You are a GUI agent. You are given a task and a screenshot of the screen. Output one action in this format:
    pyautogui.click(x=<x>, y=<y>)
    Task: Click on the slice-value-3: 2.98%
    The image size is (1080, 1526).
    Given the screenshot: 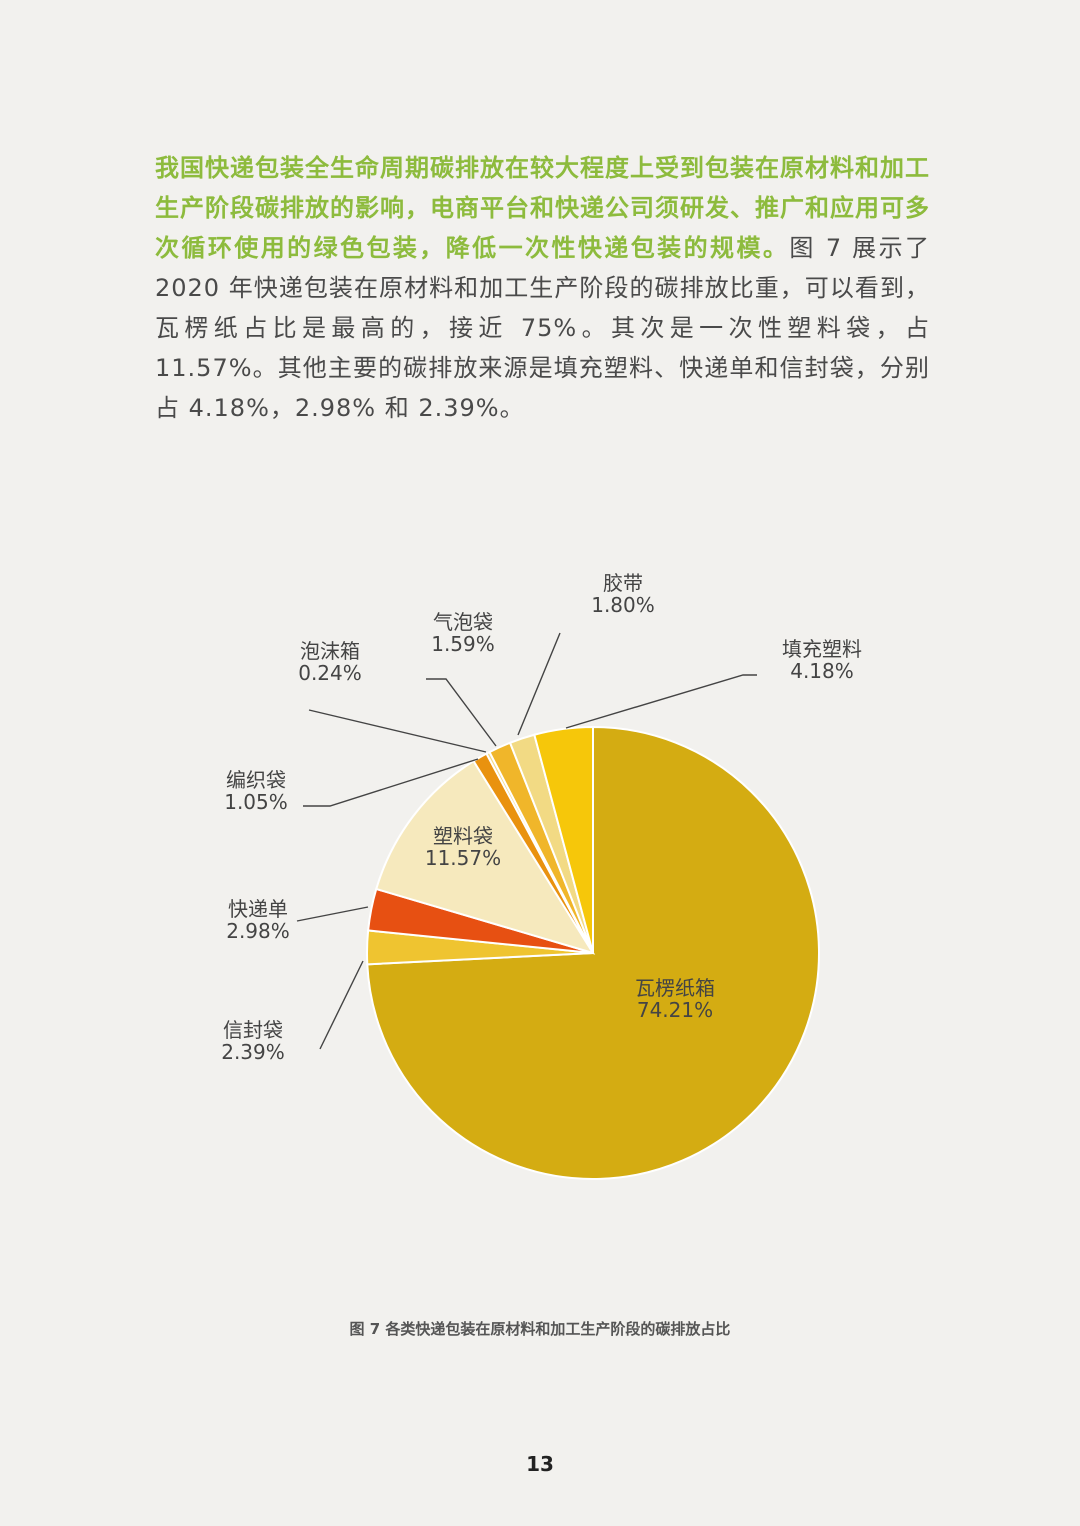 What is the action you would take?
    pyautogui.click(x=258, y=931)
    